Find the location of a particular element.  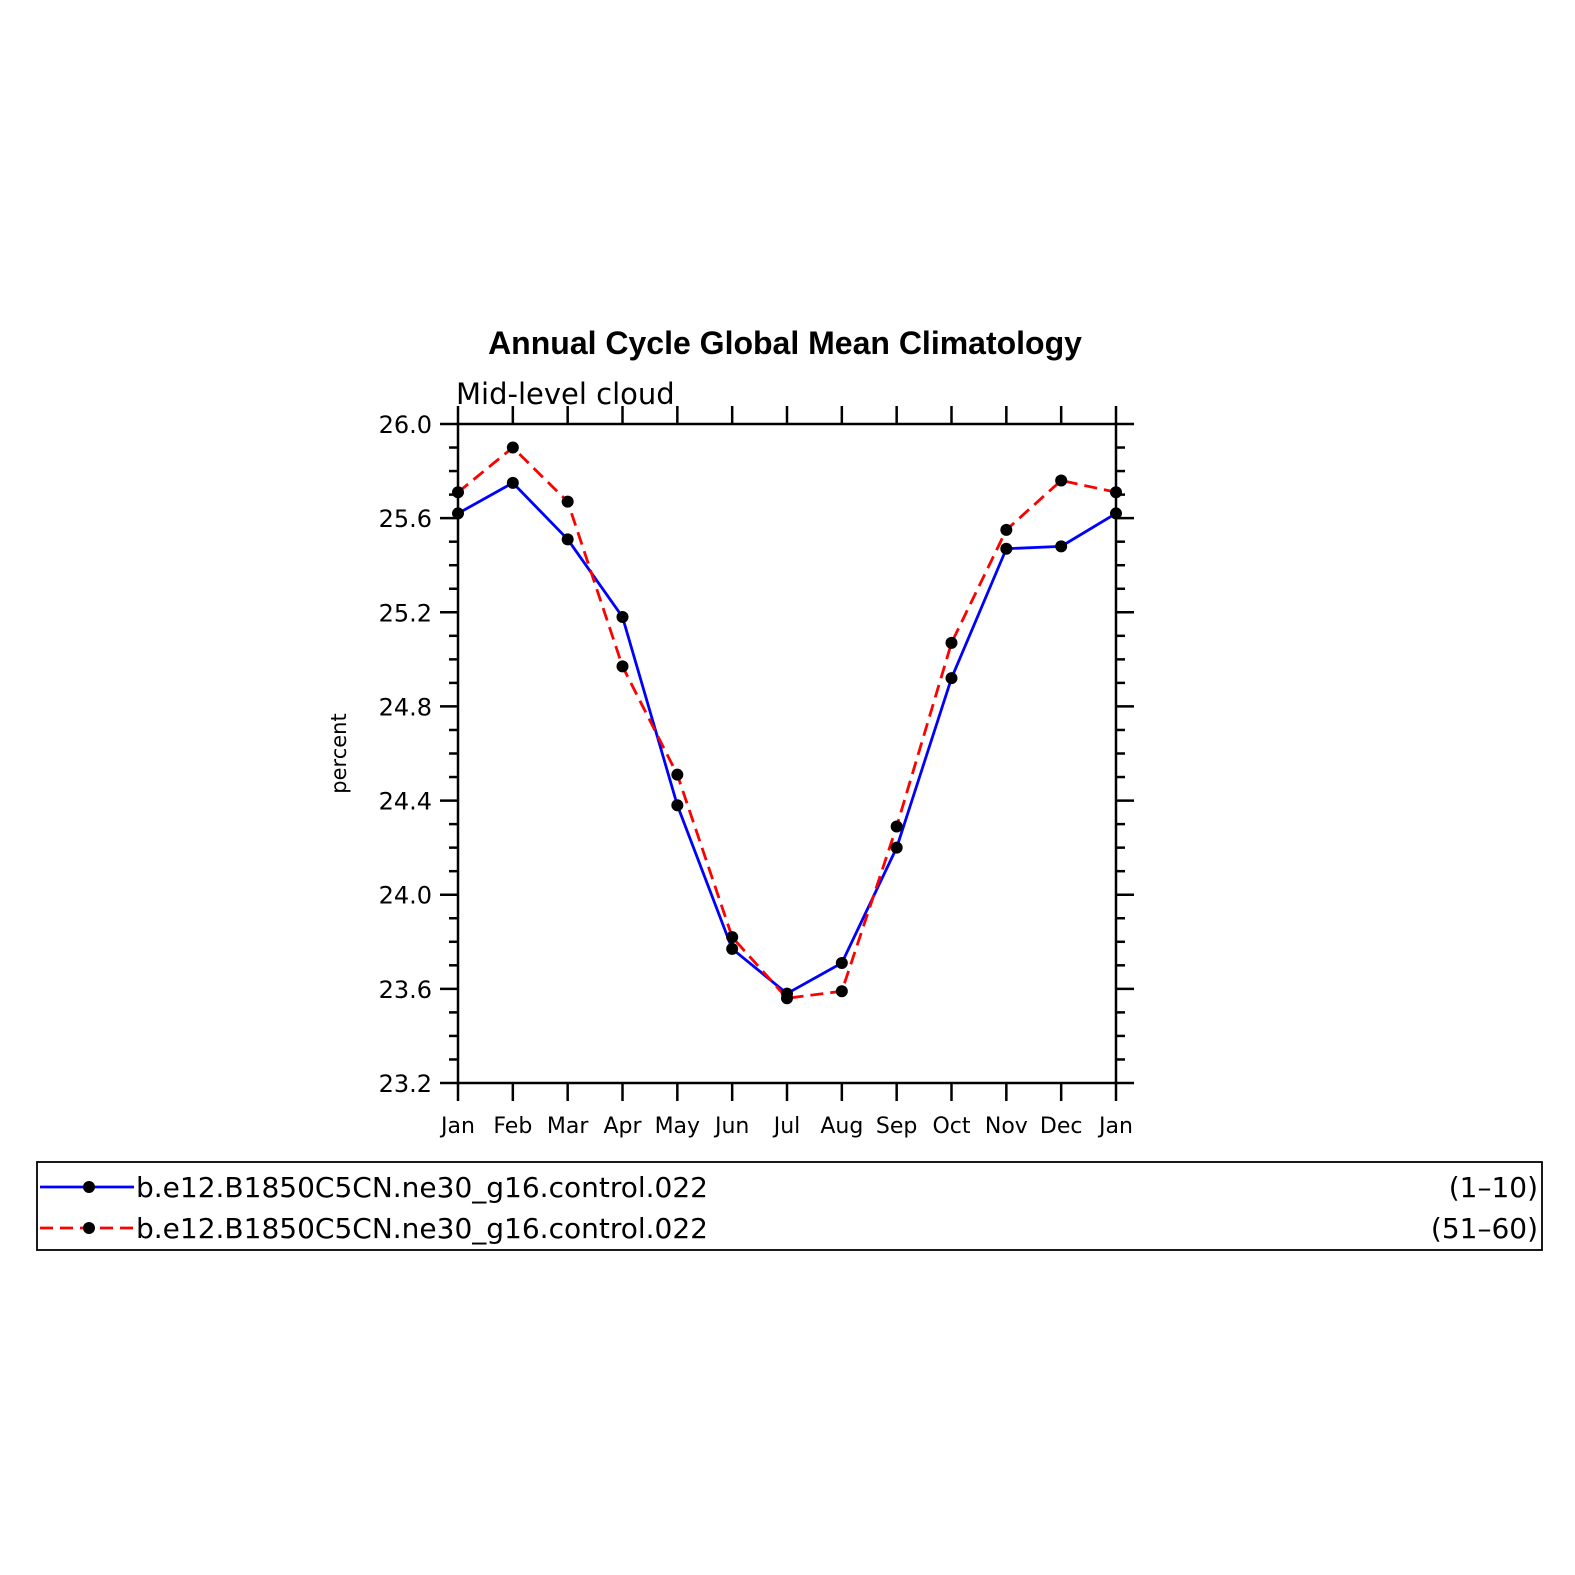

legend-label-2: b.e12.B1850C5CN.ne30_g16.control.022 is located at coordinates (422, 1228).